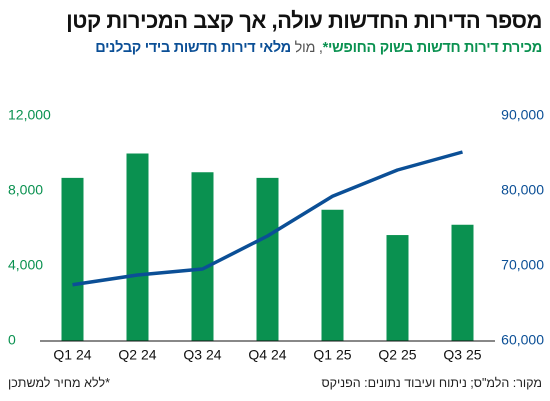 Image resolution: width=550 pixels, height=401 pixels. Describe the element at coordinates (137, 355) in the screenshot. I see `x-tick-label: Q2 24` at that location.